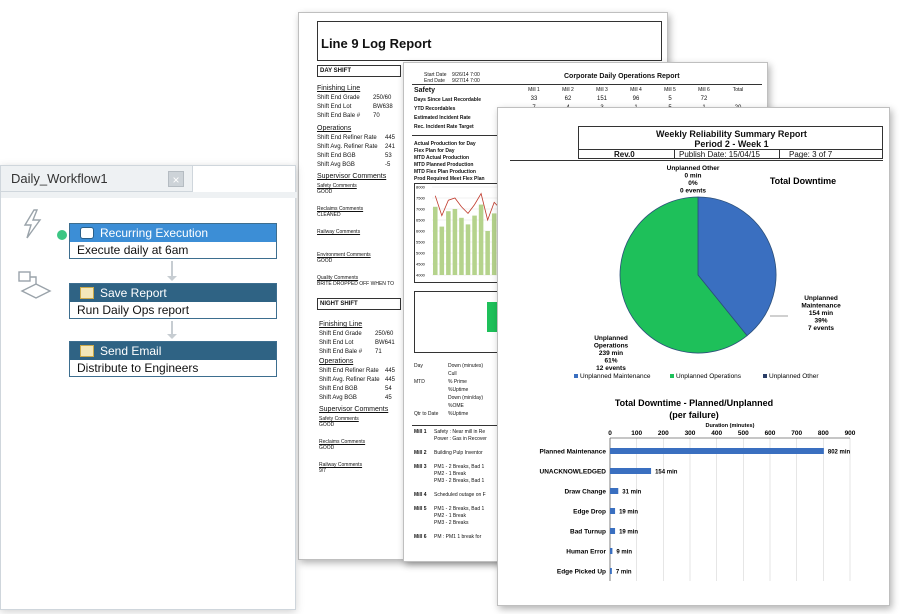 Image resolution: width=900 pixels, height=614 pixels. Describe the element at coordinates (449, 179) in the screenshot. I see `production-row-label: Prod Required Meet Flex Plan` at that location.